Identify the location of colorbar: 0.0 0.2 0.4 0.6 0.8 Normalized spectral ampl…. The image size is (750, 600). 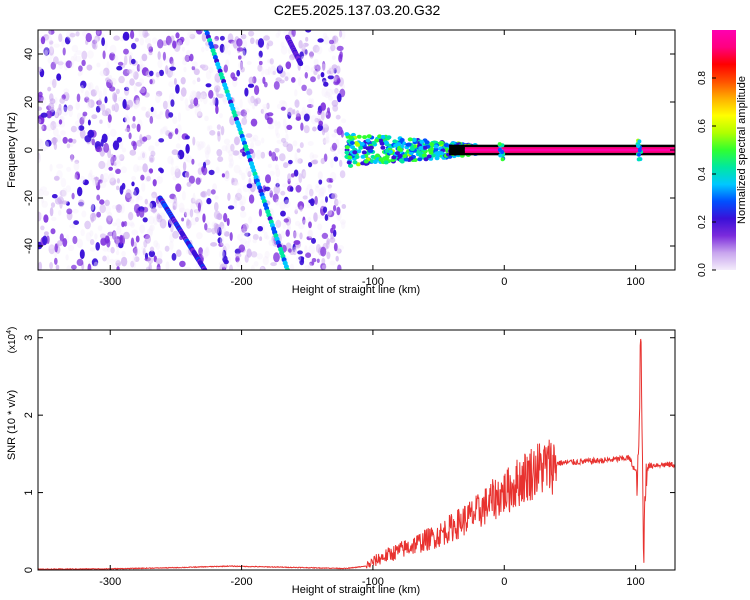
(722, 153).